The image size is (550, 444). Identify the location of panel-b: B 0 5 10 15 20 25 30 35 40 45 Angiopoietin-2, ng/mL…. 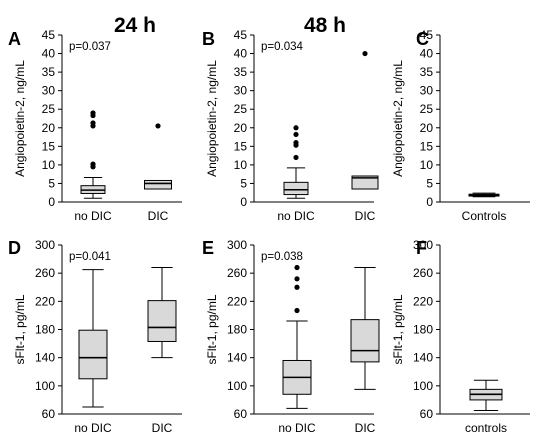
(290, 125).